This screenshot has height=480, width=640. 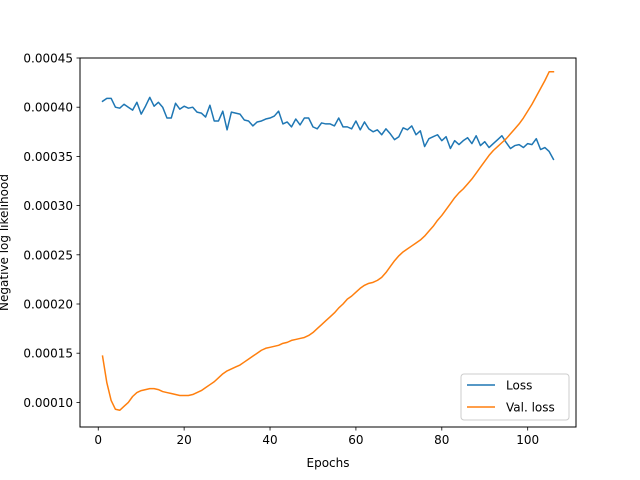 What do you see at coordinates (48, 255) in the screenshot?
I see `y-tick-label: 0.00025` at bounding box center [48, 255].